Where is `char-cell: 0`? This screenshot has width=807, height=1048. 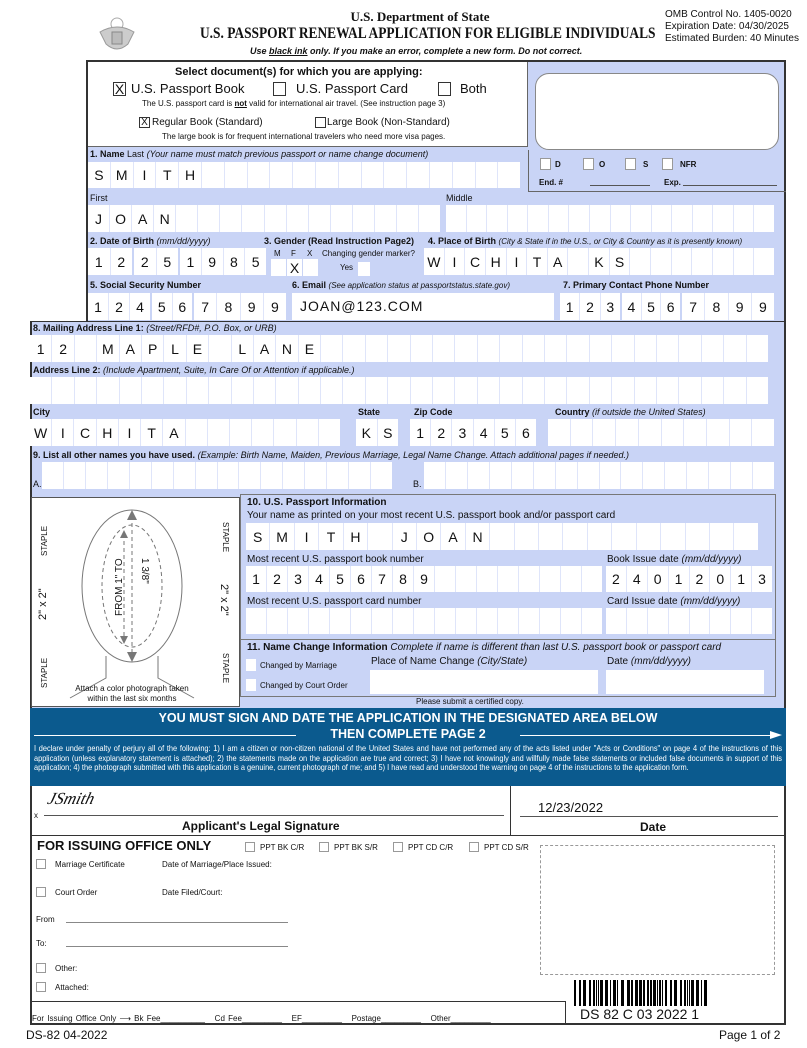 char-cell: 0 is located at coordinates (658, 579).